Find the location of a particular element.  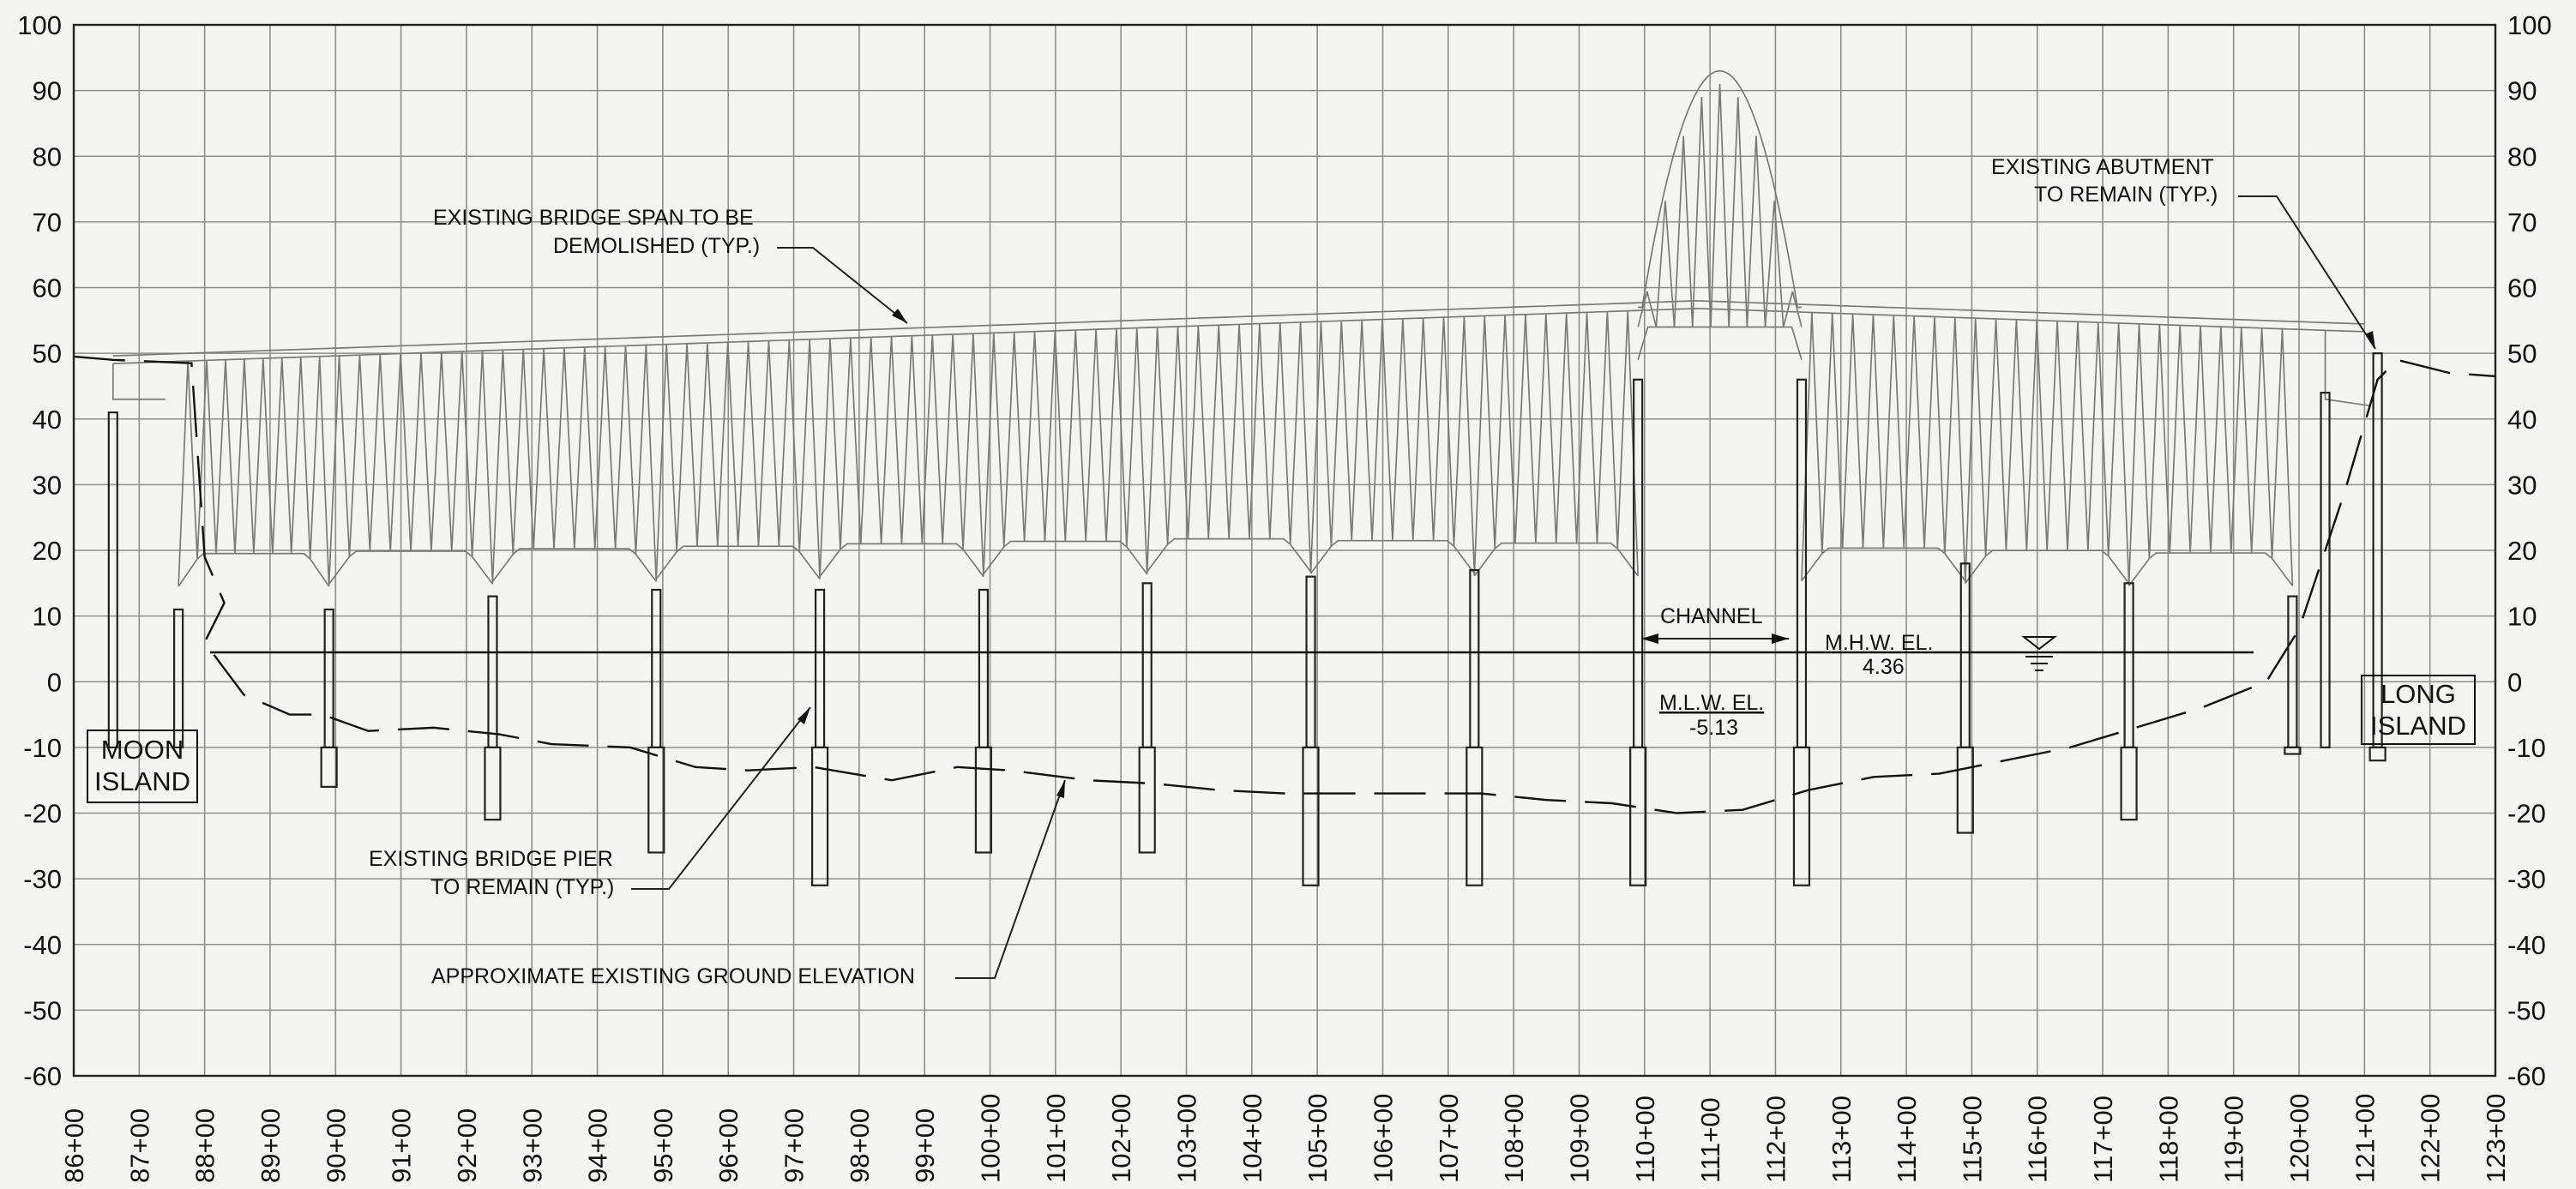

y-tick-label-right: -50 is located at coordinates (2526, 1010).